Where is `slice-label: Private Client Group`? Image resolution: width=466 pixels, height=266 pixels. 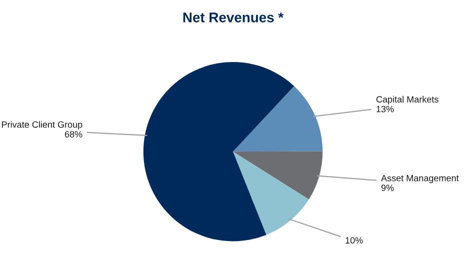 slice-label: Private Client Group is located at coordinates (42, 125).